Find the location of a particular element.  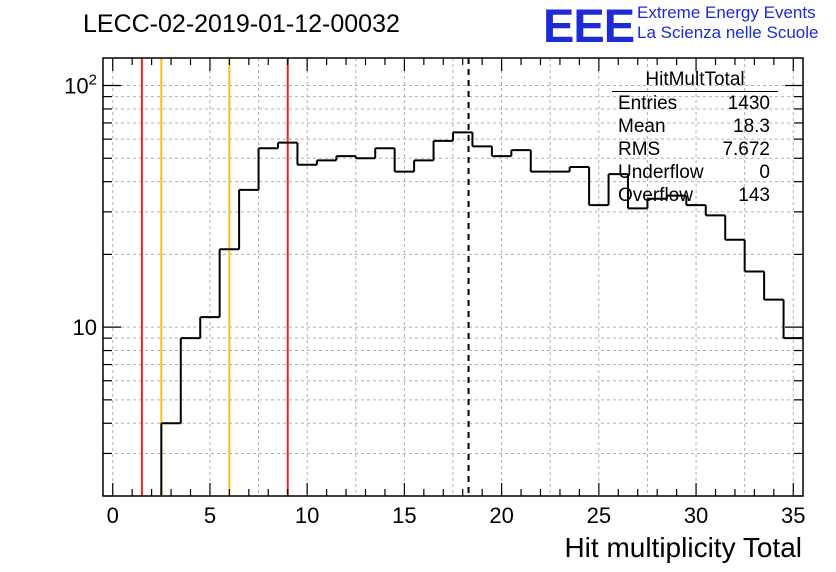

x-tick-label: 20 is located at coordinates (501, 515).